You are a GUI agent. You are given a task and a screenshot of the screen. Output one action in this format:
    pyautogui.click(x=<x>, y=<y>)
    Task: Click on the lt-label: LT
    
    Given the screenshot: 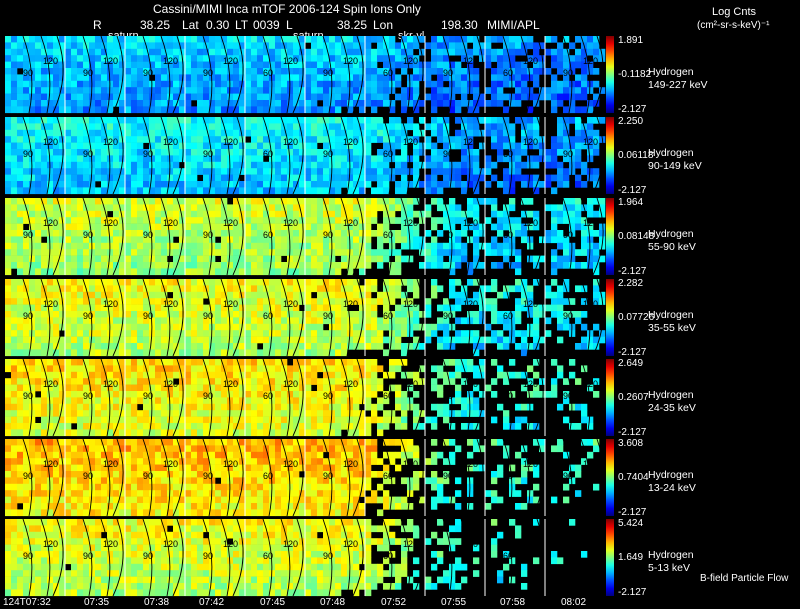 What is the action you would take?
    pyautogui.click(x=242, y=25)
    